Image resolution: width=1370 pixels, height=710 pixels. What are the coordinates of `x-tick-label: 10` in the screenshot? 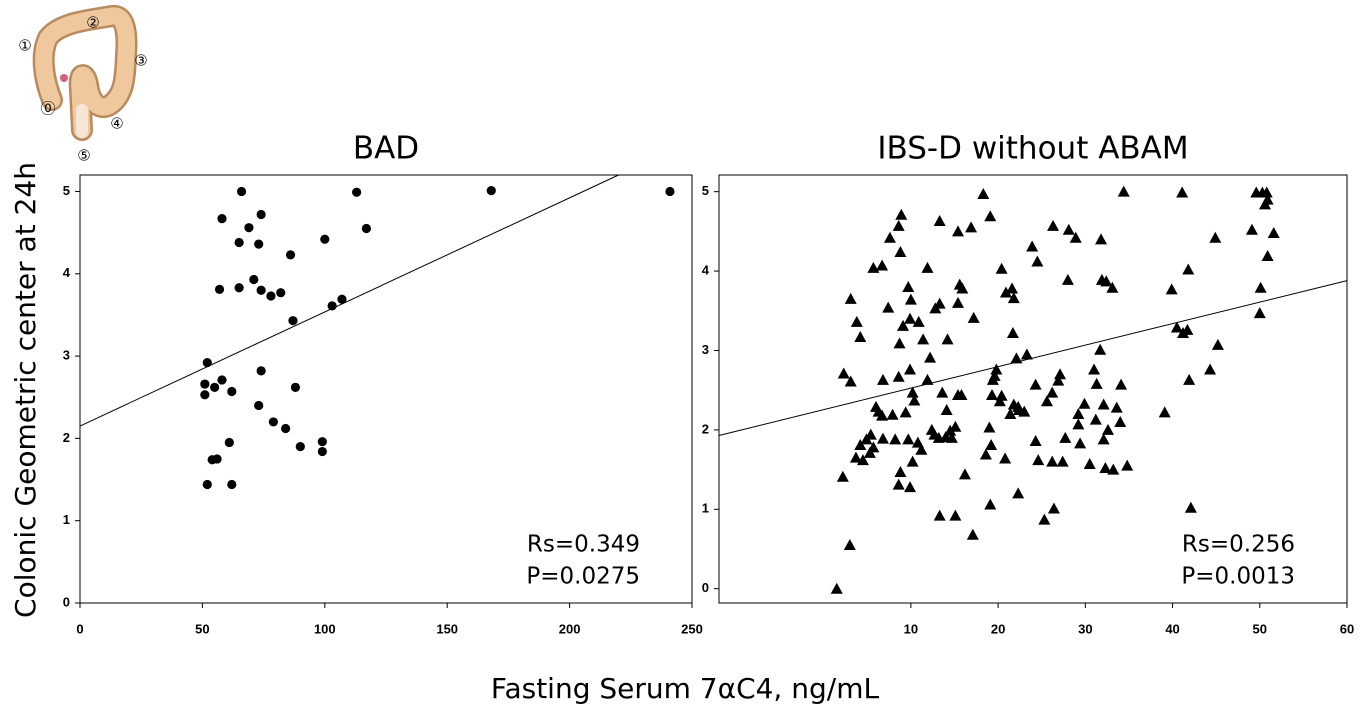 It's located at (911, 628).